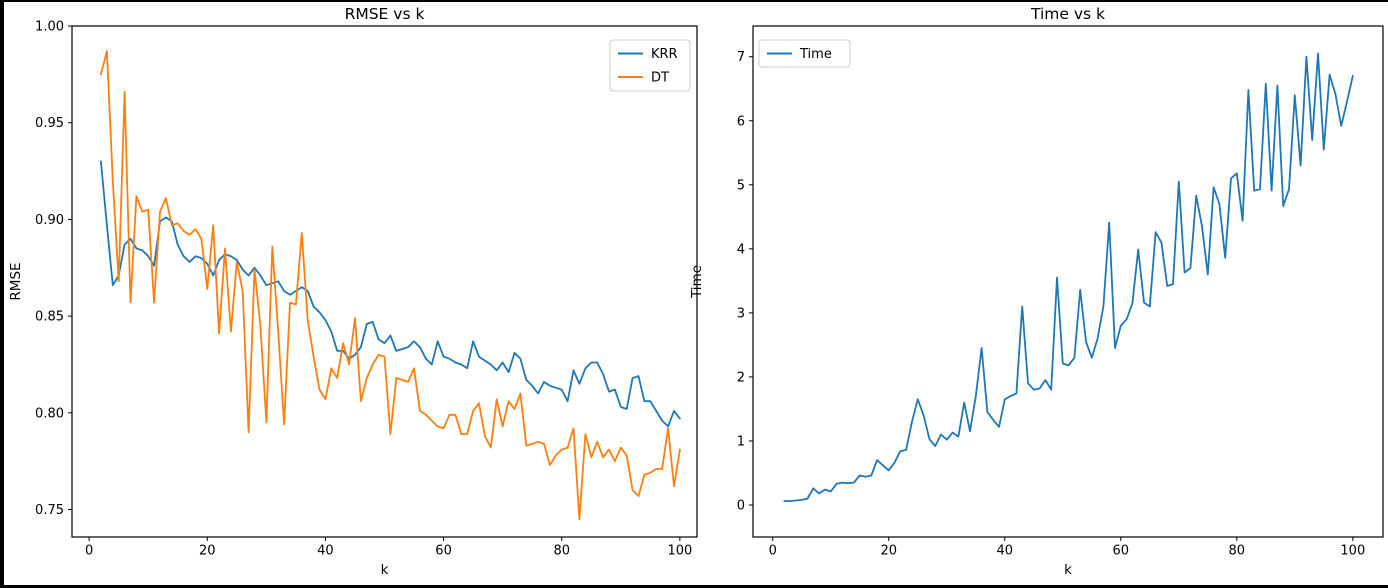 The width and height of the screenshot is (1388, 588). Describe the element at coordinates (1067, 14) in the screenshot. I see `time-title: Time vs k` at that location.